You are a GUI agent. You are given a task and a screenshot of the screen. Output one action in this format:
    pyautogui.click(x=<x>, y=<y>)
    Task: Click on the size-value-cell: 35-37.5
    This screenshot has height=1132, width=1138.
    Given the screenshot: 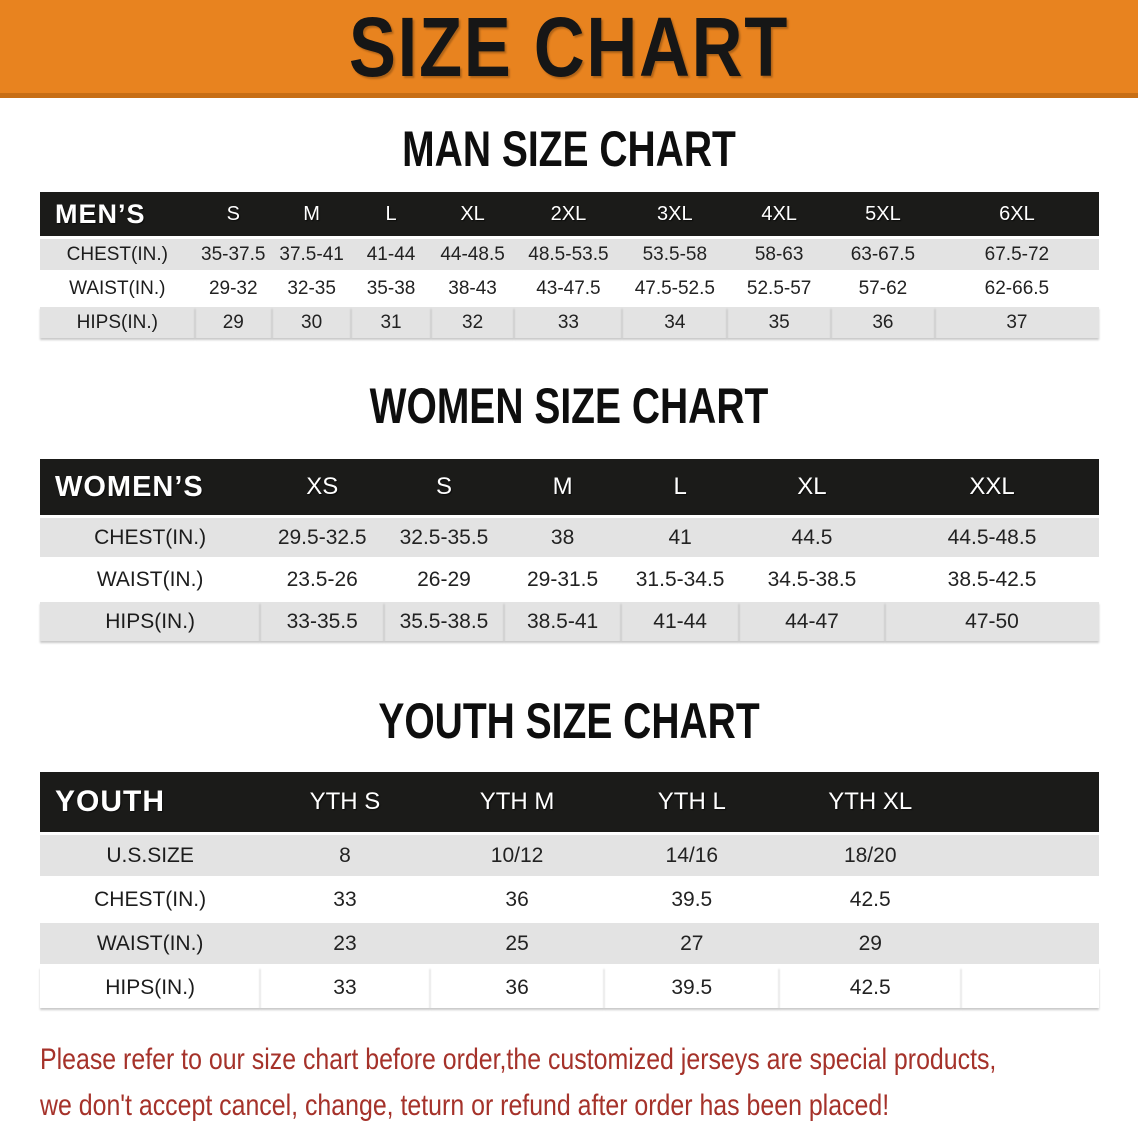 What is the action you would take?
    pyautogui.click(x=233, y=254)
    